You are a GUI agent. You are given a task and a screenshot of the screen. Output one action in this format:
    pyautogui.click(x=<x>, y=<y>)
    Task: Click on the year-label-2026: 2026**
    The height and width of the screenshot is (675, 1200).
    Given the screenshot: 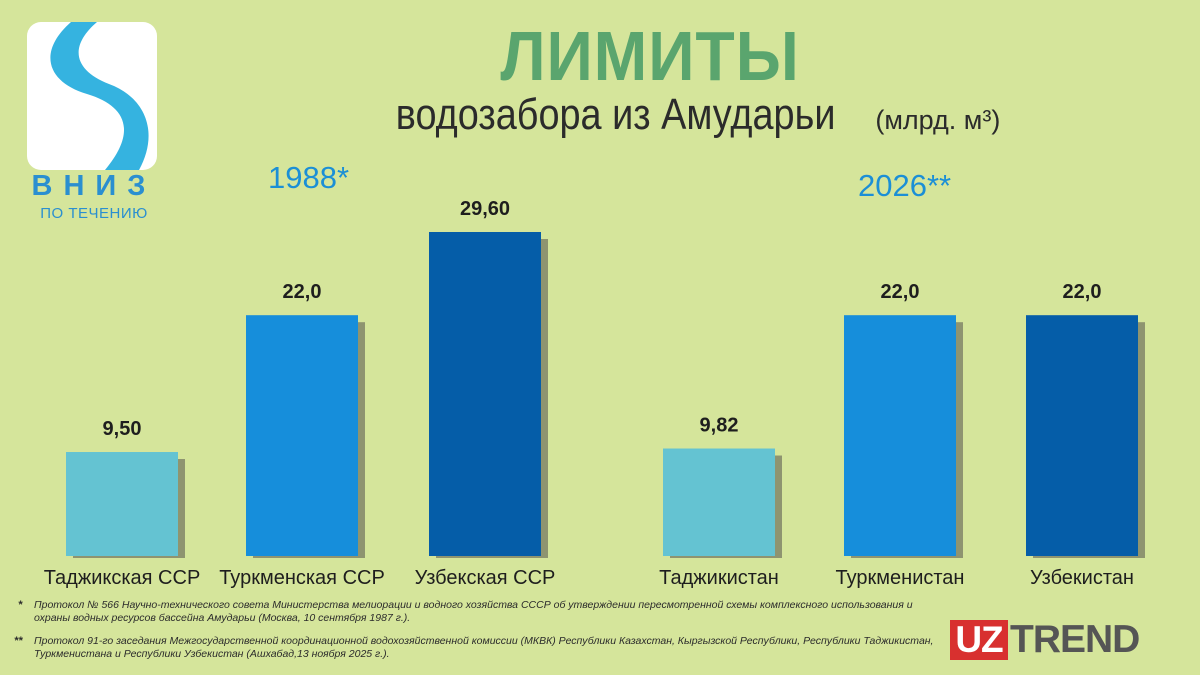 What is the action you would take?
    pyautogui.click(x=905, y=185)
    